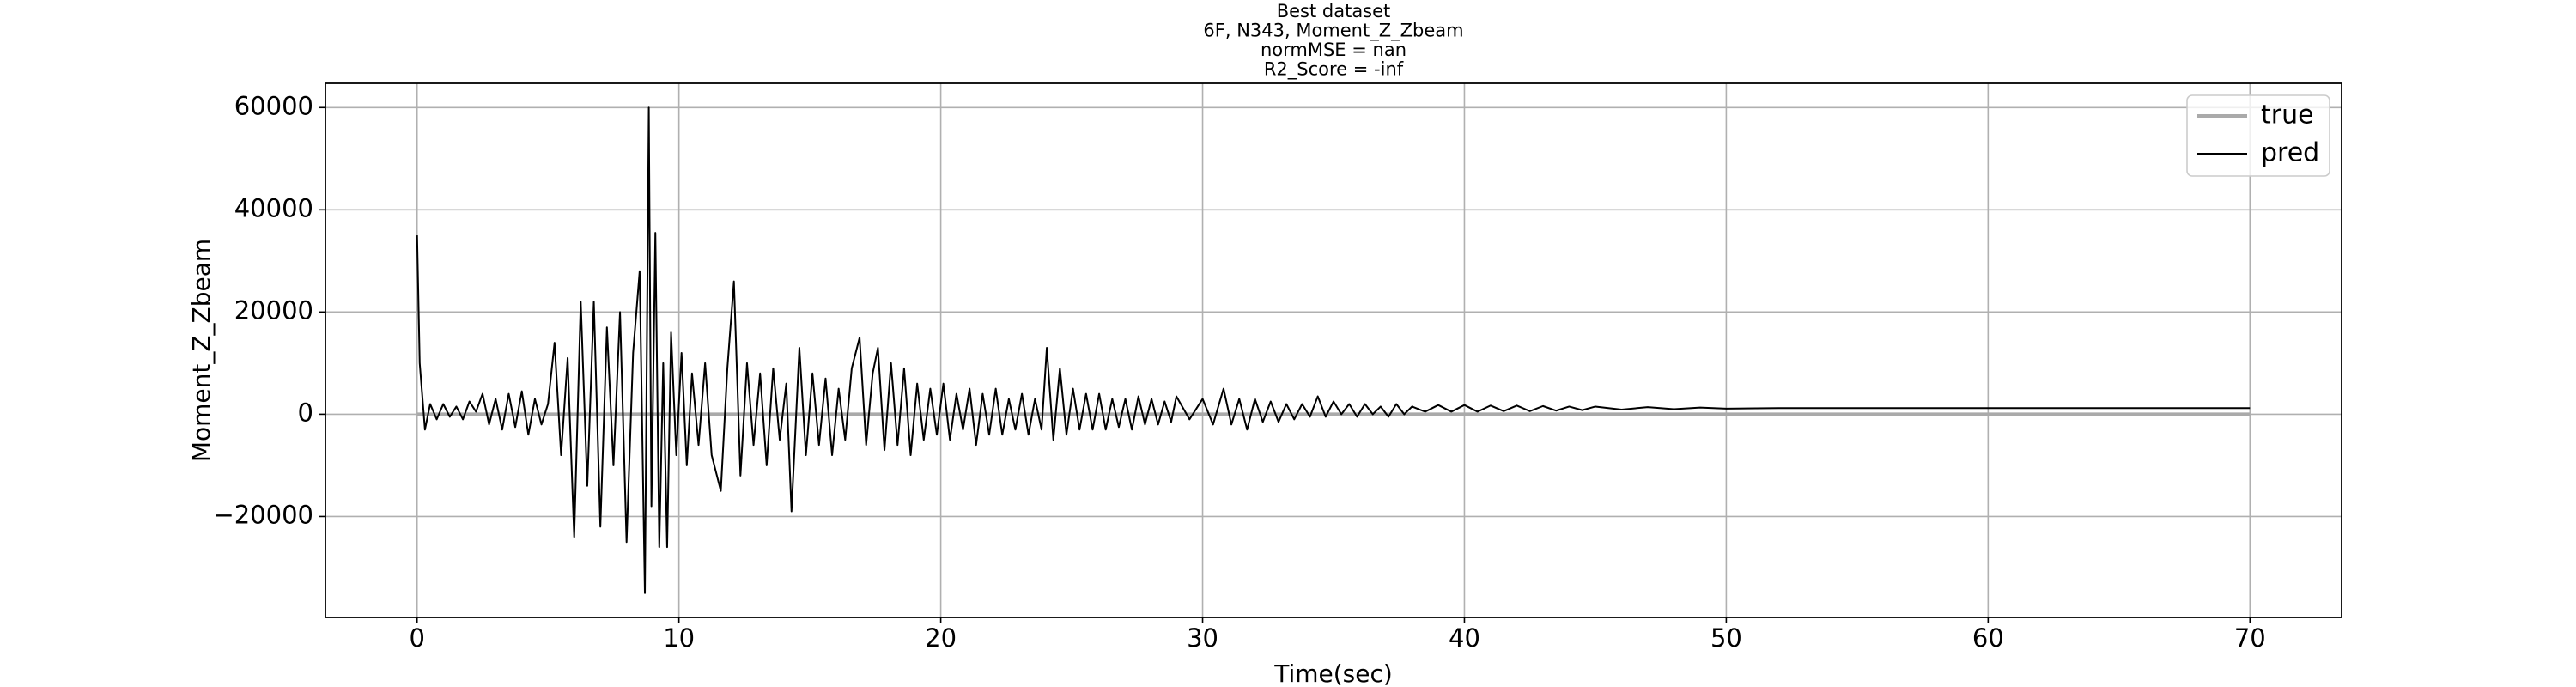 The width and height of the screenshot is (2576, 687). I want to click on chart-title: normMSE = nan, so click(1334, 50).